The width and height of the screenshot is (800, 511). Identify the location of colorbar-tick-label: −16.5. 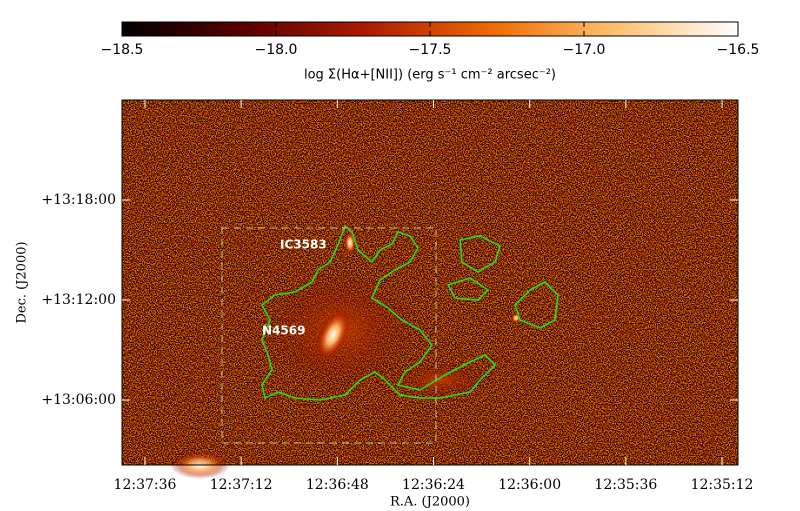
(738, 50).